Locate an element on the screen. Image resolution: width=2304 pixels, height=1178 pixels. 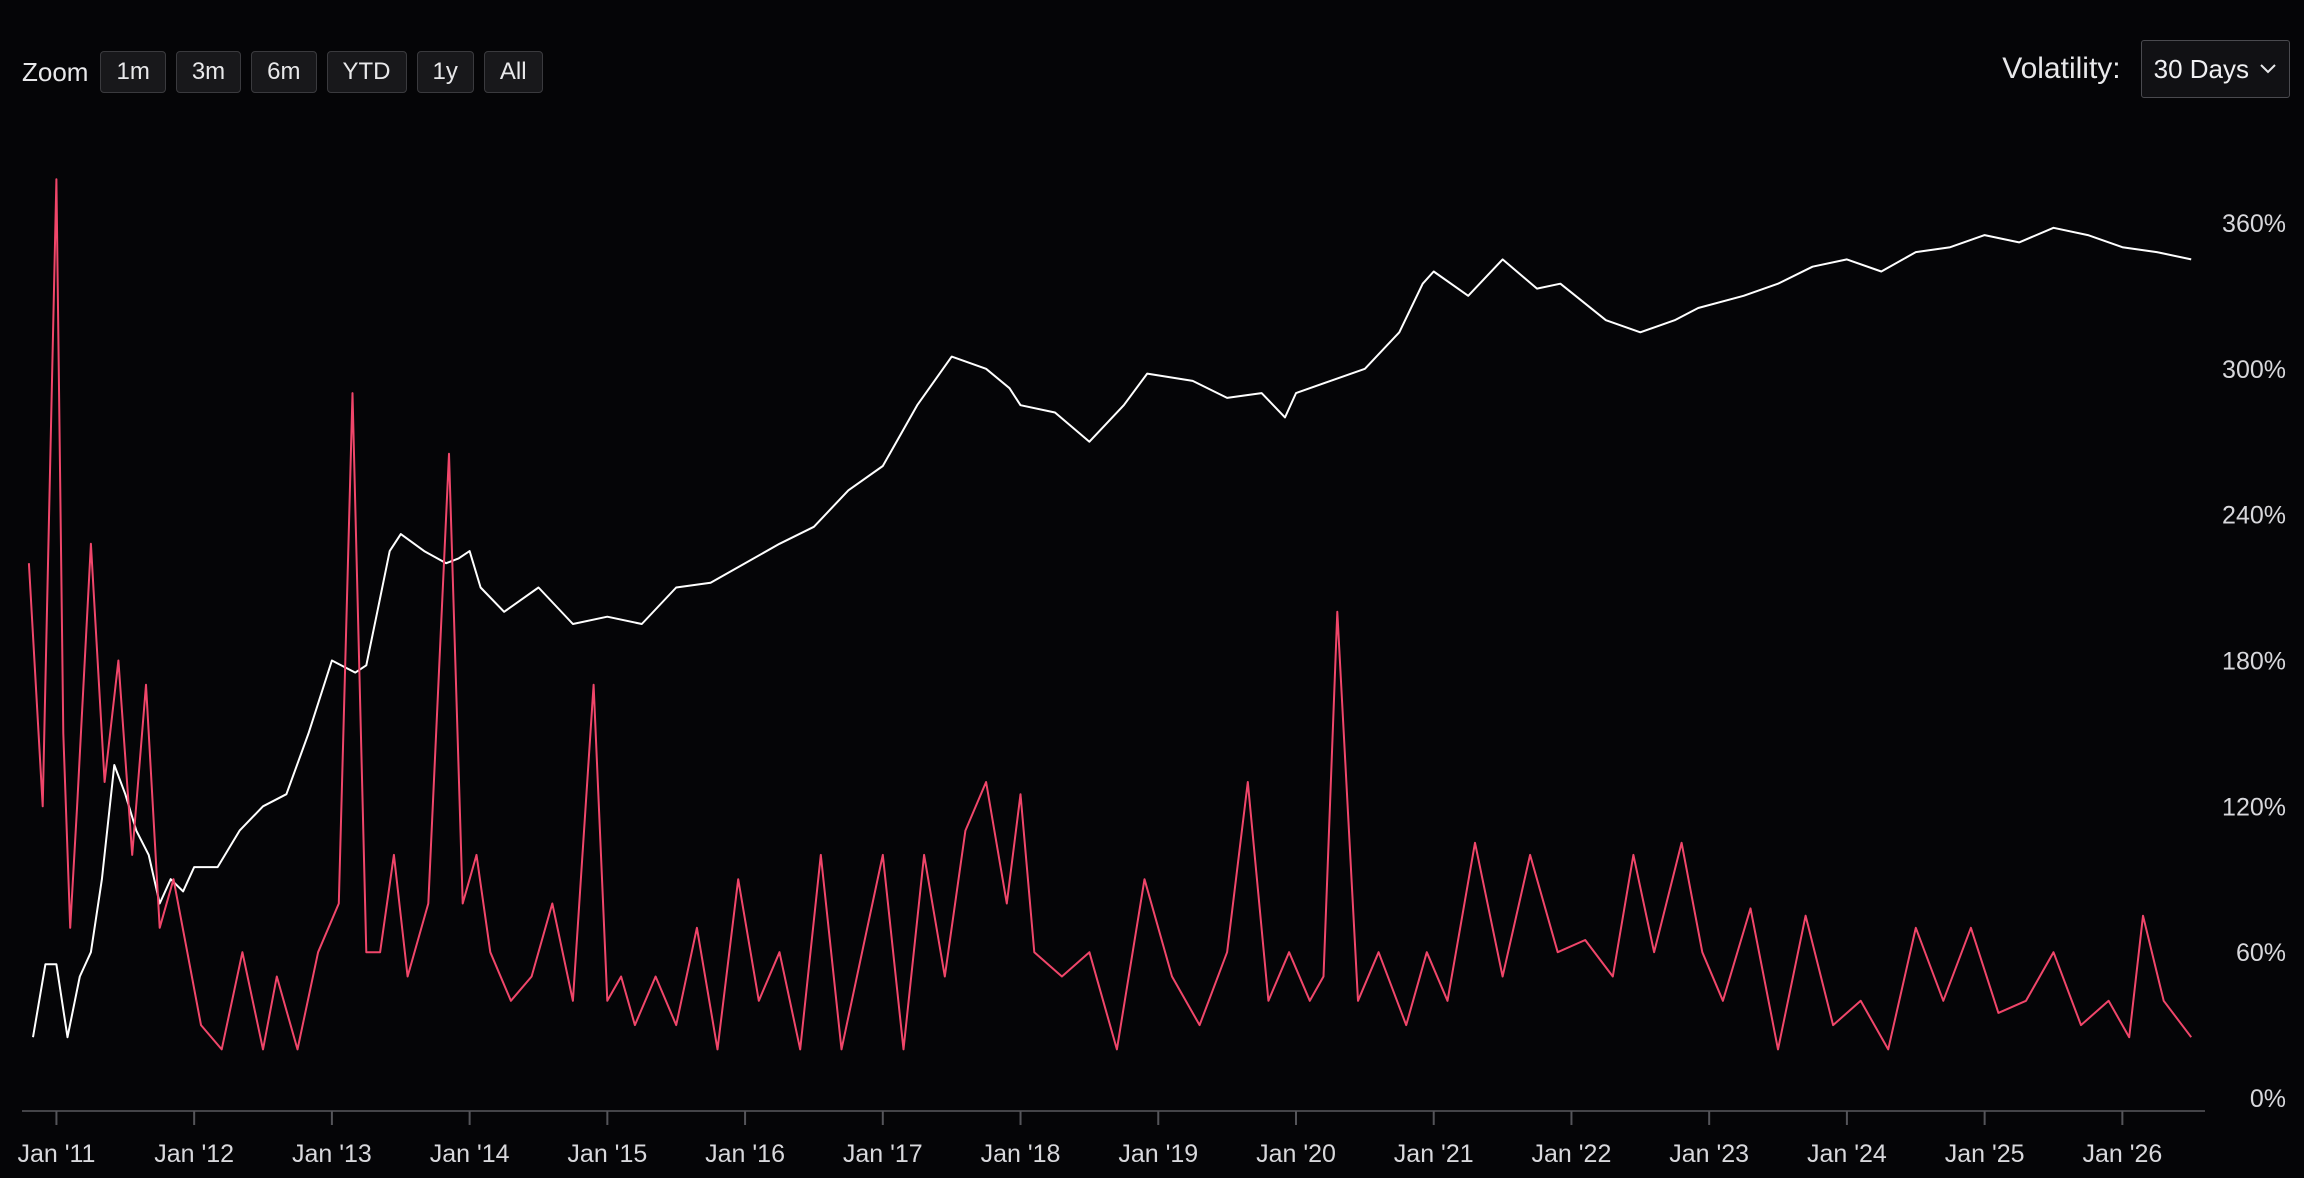
y-tick-label: 360% is located at coordinates (2254, 224).